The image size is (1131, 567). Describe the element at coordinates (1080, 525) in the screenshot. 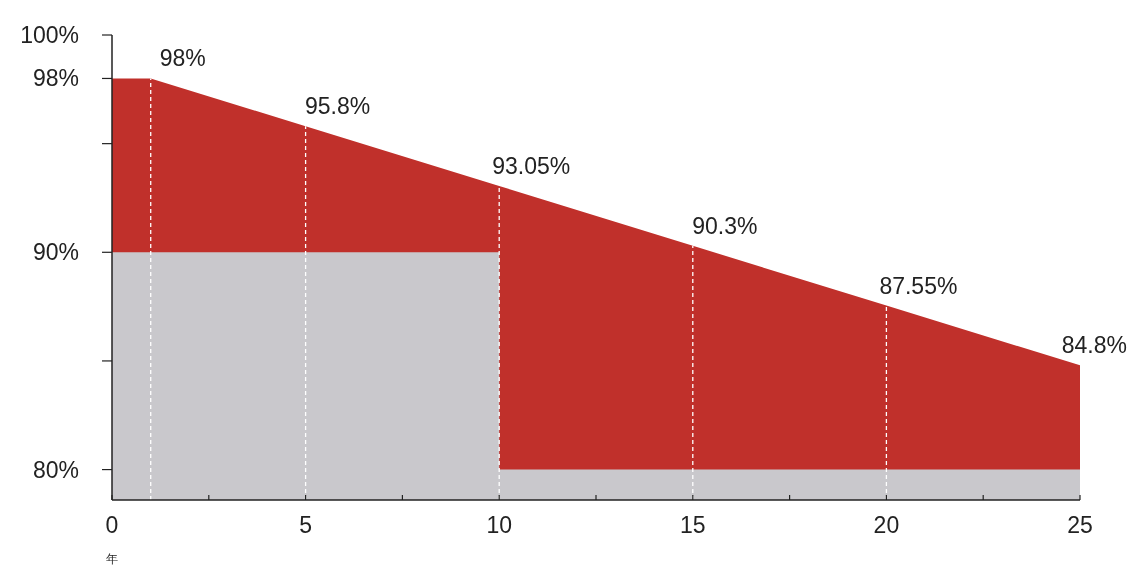

I see `x-tick-label: 25` at that location.